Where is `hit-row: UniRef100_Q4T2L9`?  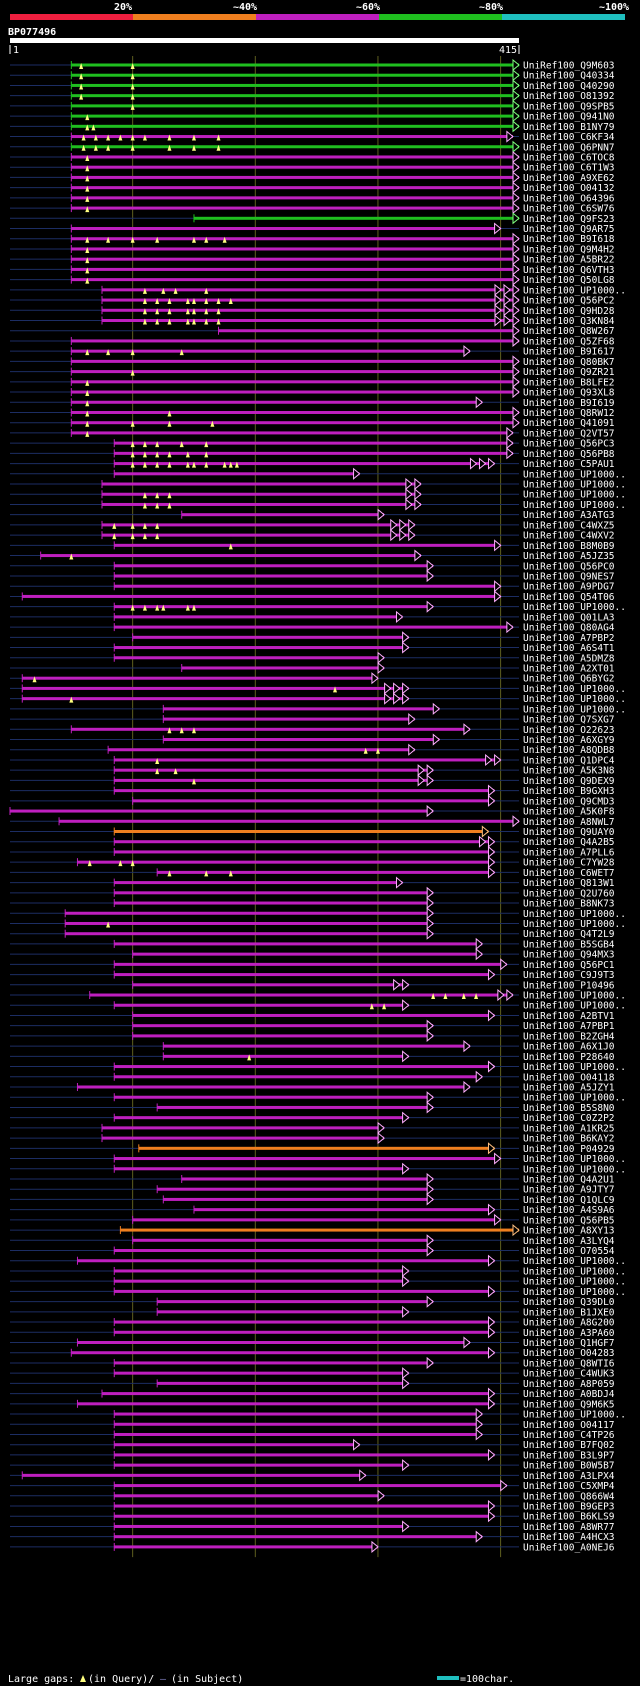
hit-row: UniRef100_Q4T2L9 is located at coordinates (312, 933).